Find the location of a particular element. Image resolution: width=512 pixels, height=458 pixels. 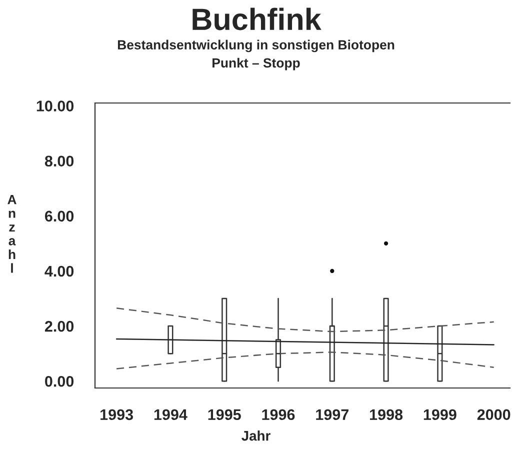

y-tick-label: 10.00 is located at coordinates (55, 106).